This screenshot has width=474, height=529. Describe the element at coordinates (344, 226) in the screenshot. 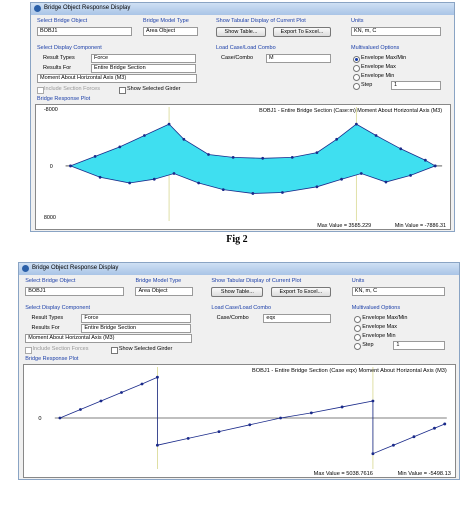

I see `max-value: Max Value = 3585.229` at that location.